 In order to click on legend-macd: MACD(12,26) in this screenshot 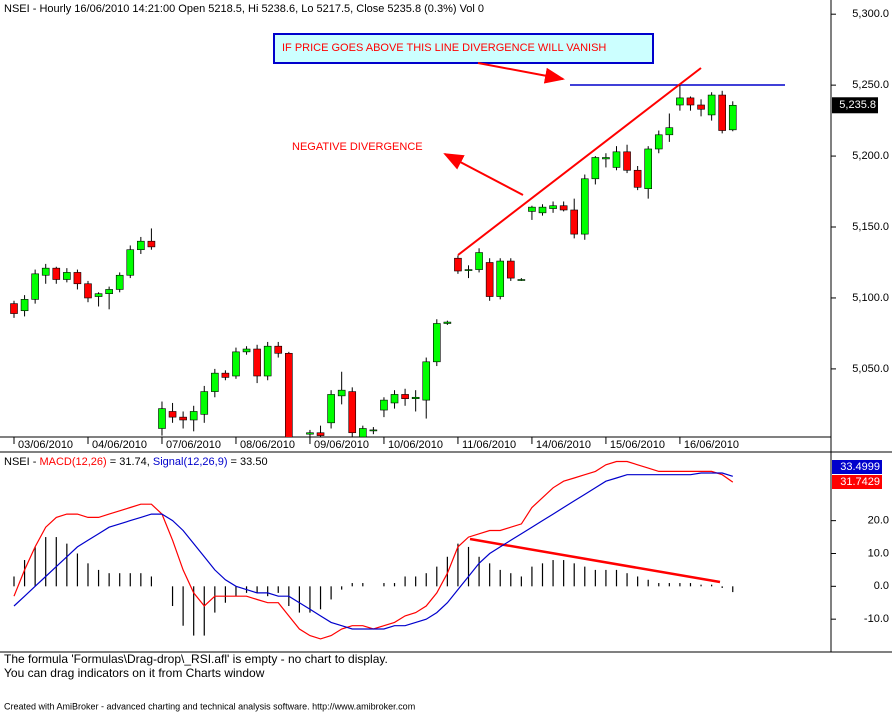, I will do `click(72, 462)`.